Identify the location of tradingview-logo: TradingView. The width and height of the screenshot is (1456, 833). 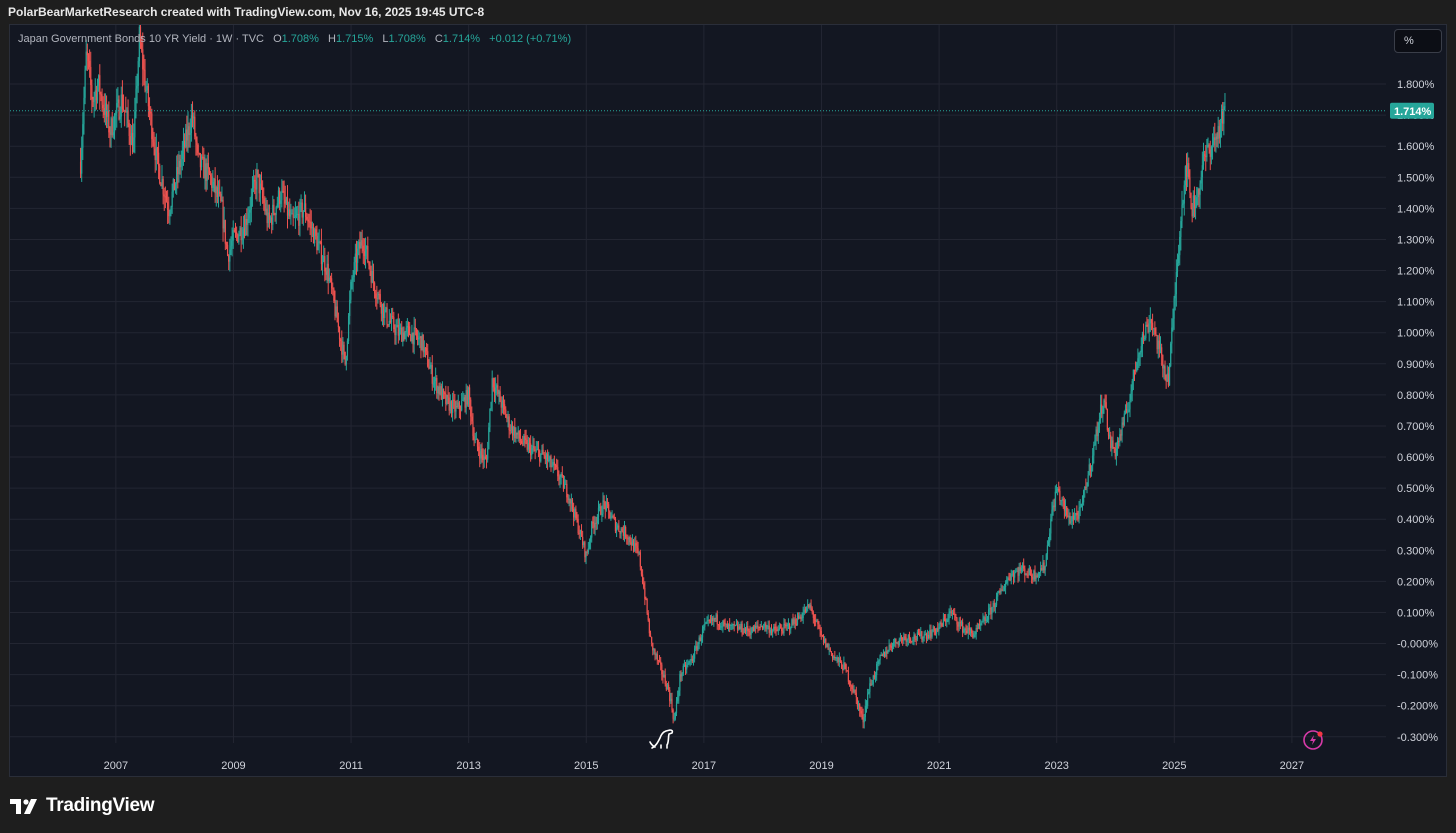
(82, 806).